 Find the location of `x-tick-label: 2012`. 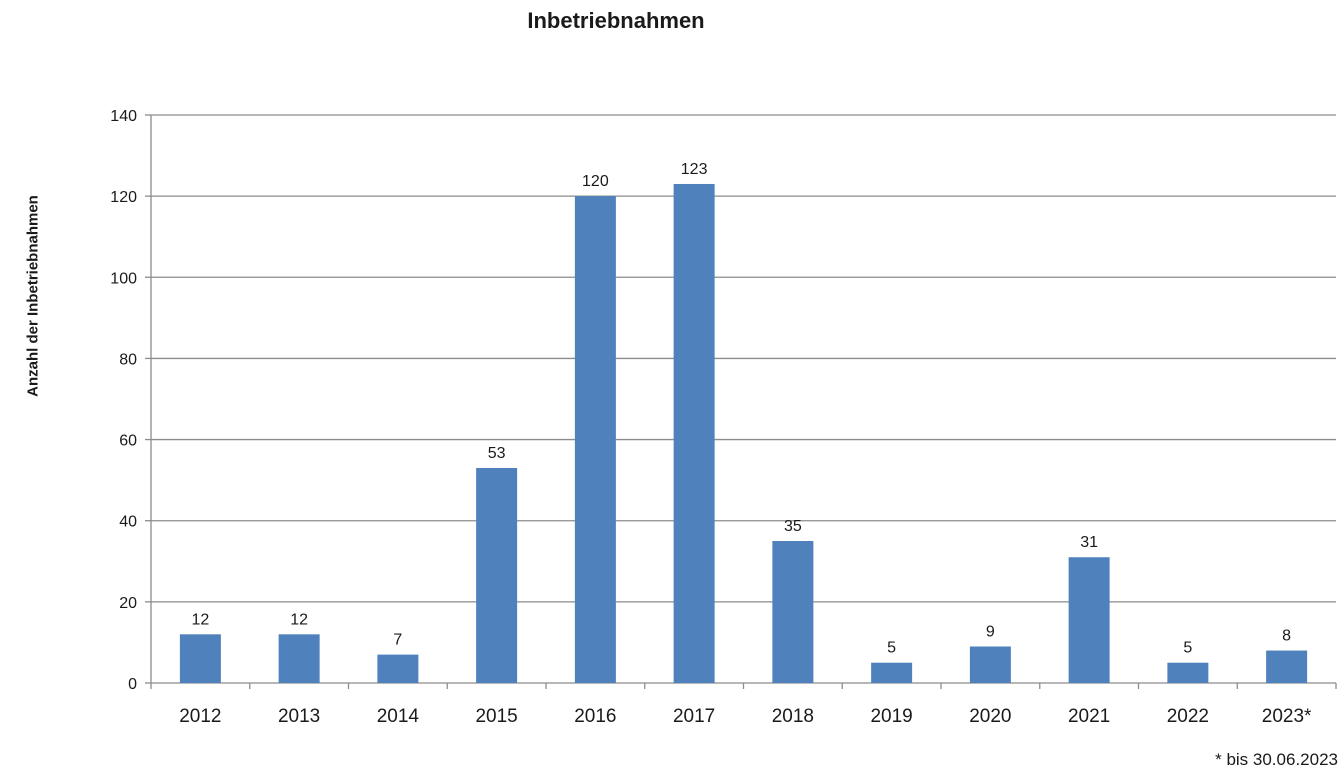

x-tick-label: 2012 is located at coordinates (200, 716).